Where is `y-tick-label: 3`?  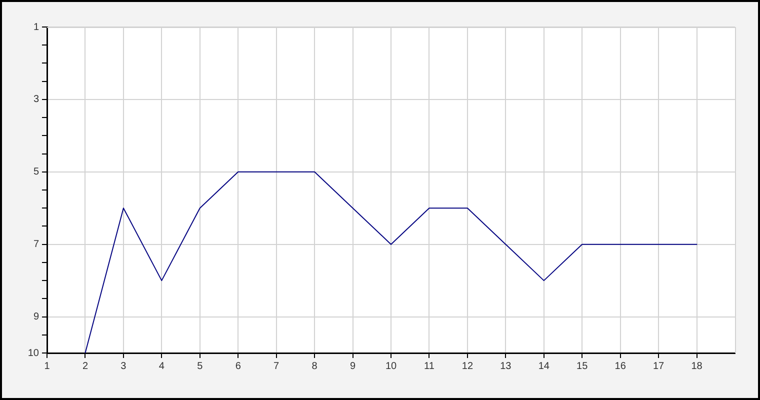 y-tick-label: 3 is located at coordinates (36, 100).